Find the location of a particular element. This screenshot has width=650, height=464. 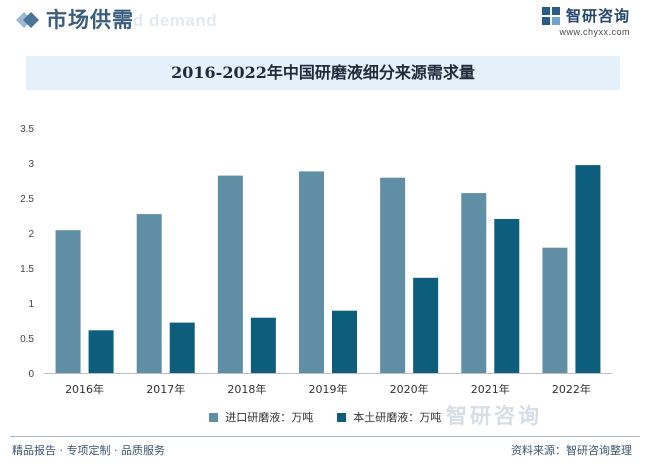

brand-logo-icon is located at coordinates (550, 15).